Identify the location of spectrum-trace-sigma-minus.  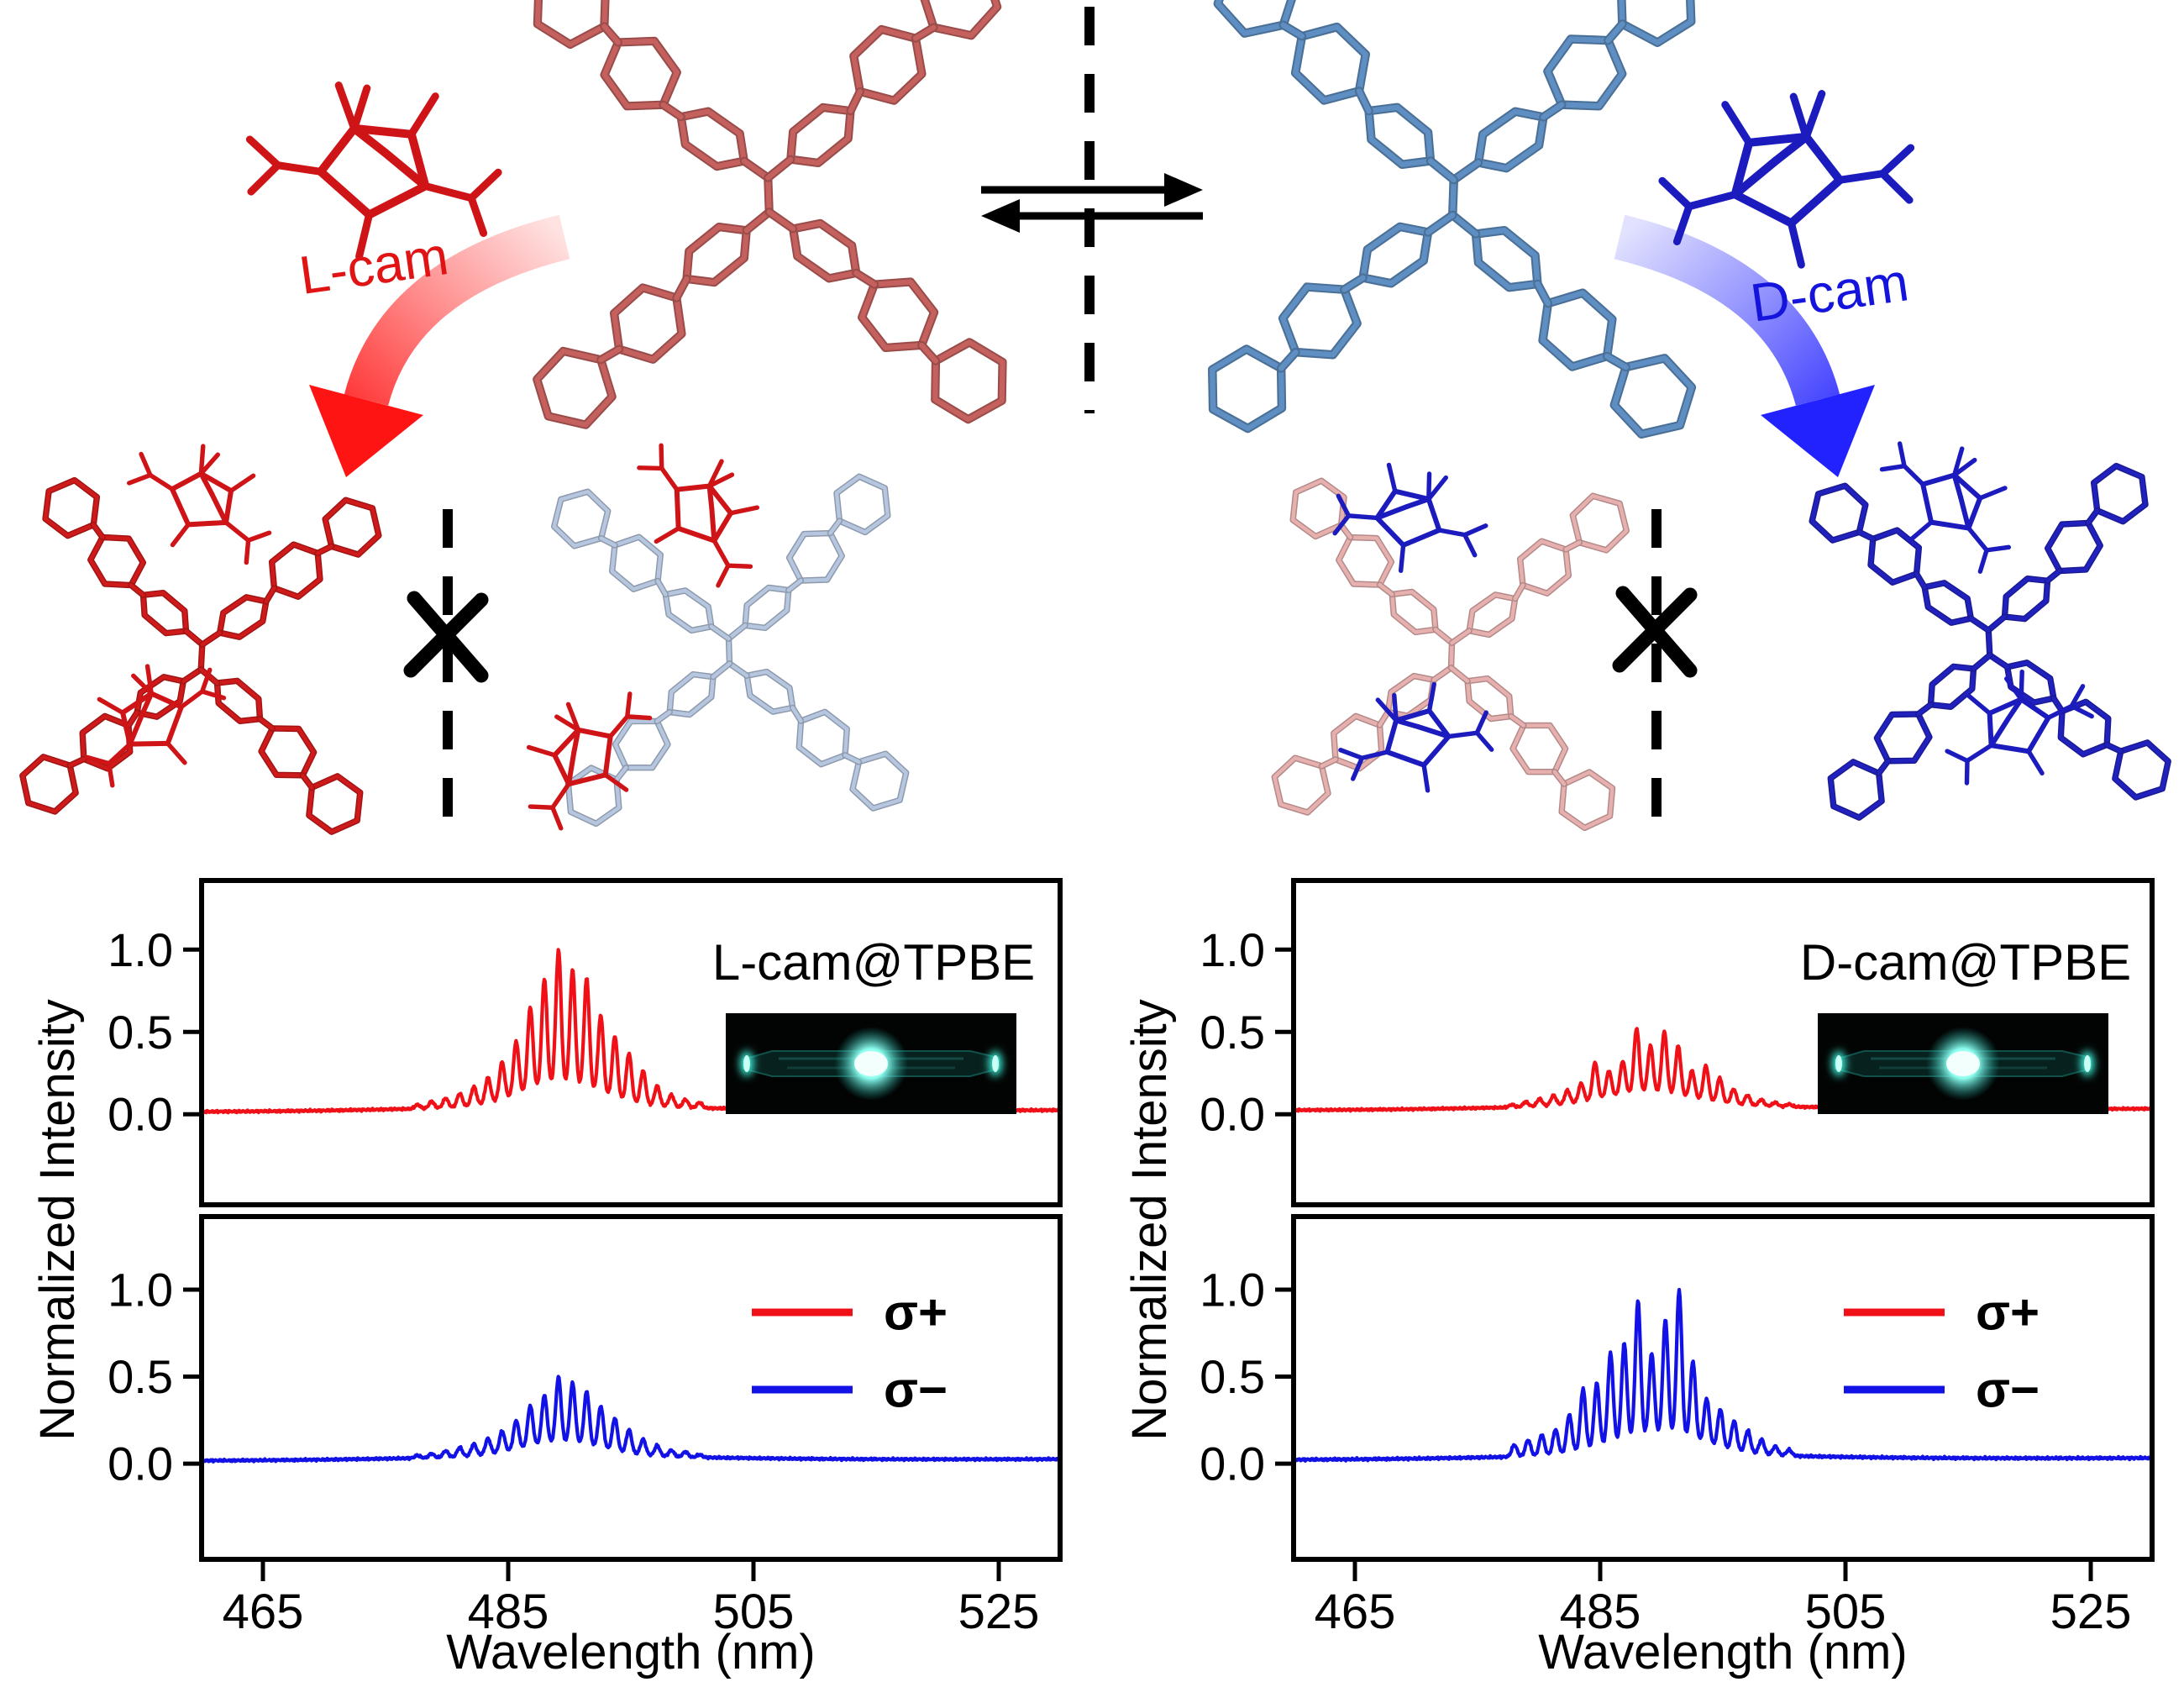
(1723, 1375).